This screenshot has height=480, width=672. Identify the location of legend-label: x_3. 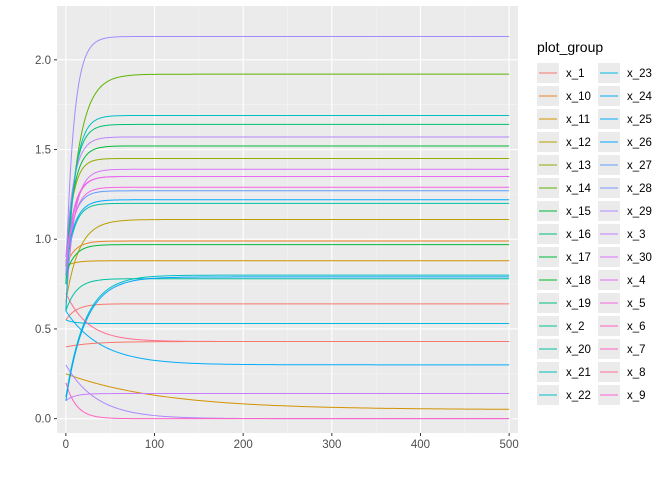
(636, 235).